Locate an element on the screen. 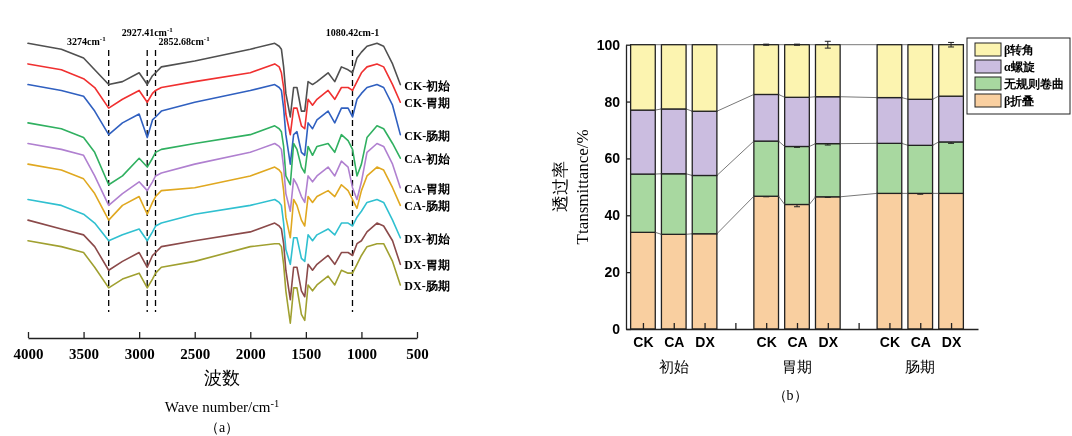 Image resolution: width=1072 pixels, height=436 pixels. series-label: DX-初始 is located at coordinates (427, 238).